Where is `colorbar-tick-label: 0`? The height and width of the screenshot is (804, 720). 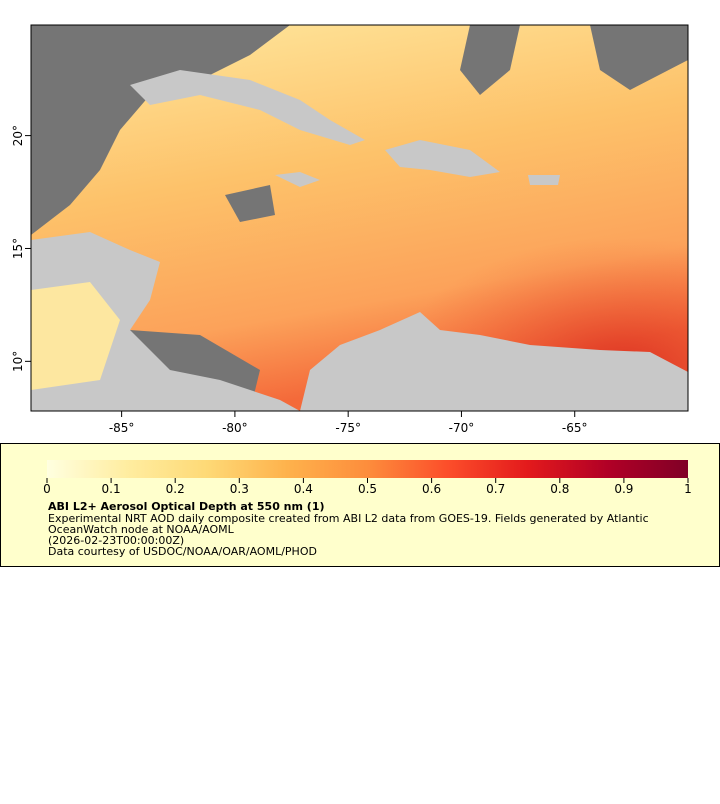
colorbar-tick-label: 0 is located at coordinates (47, 489).